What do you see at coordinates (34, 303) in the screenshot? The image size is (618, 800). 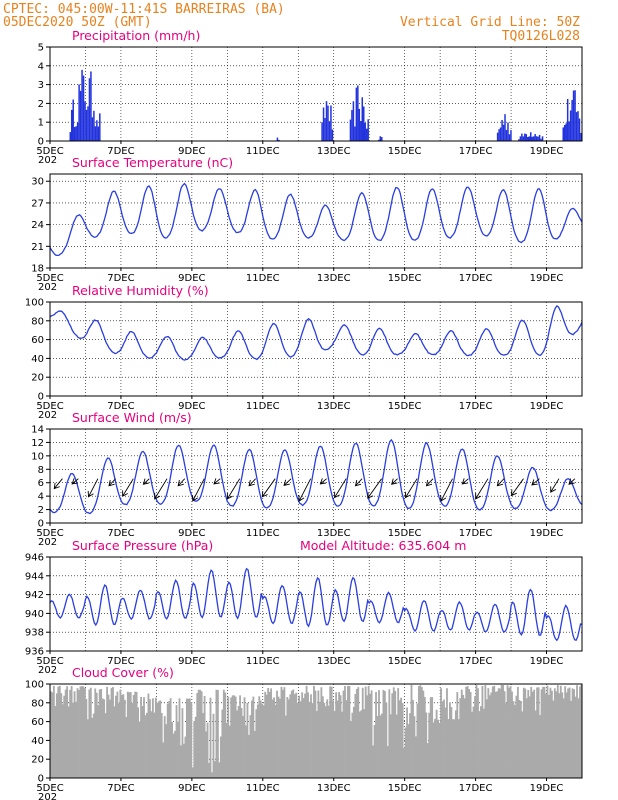 I see `humidity-ytick-label: 100` at bounding box center [34, 303].